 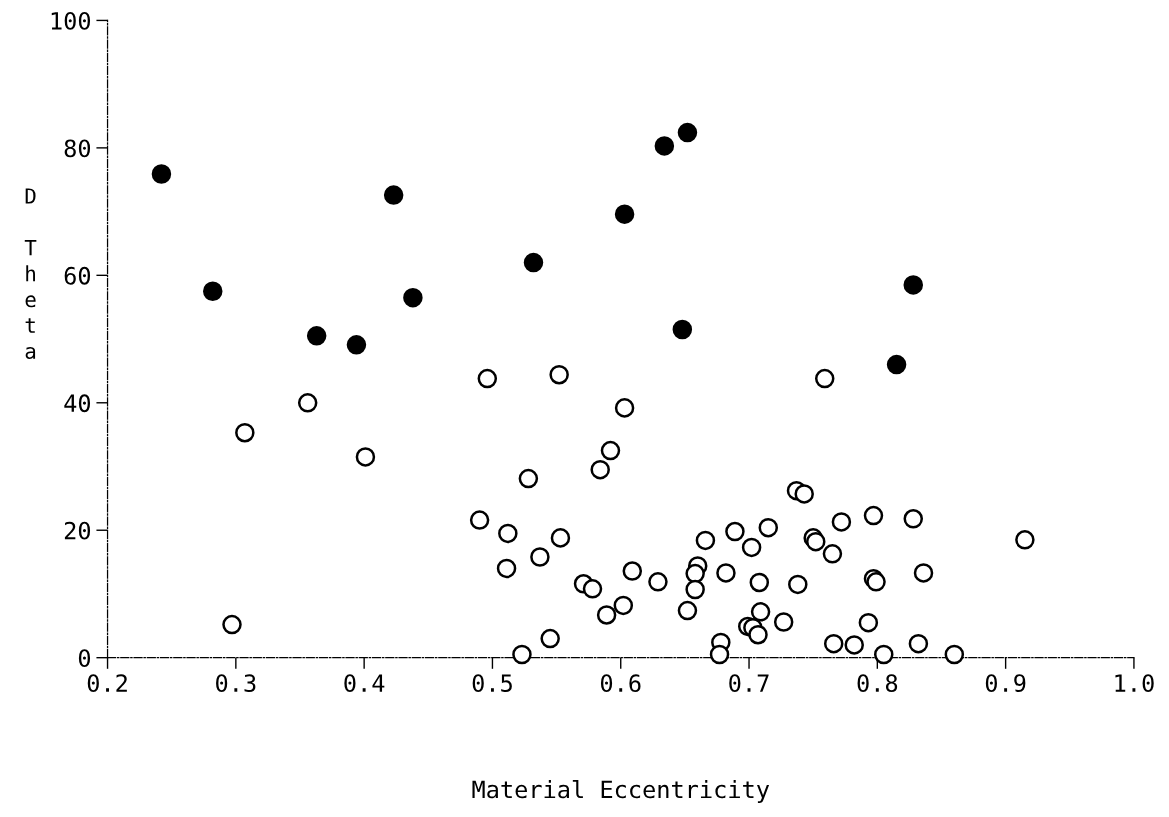 What do you see at coordinates (77, 148) in the screenshot?
I see `y-tick-label: 80` at bounding box center [77, 148].